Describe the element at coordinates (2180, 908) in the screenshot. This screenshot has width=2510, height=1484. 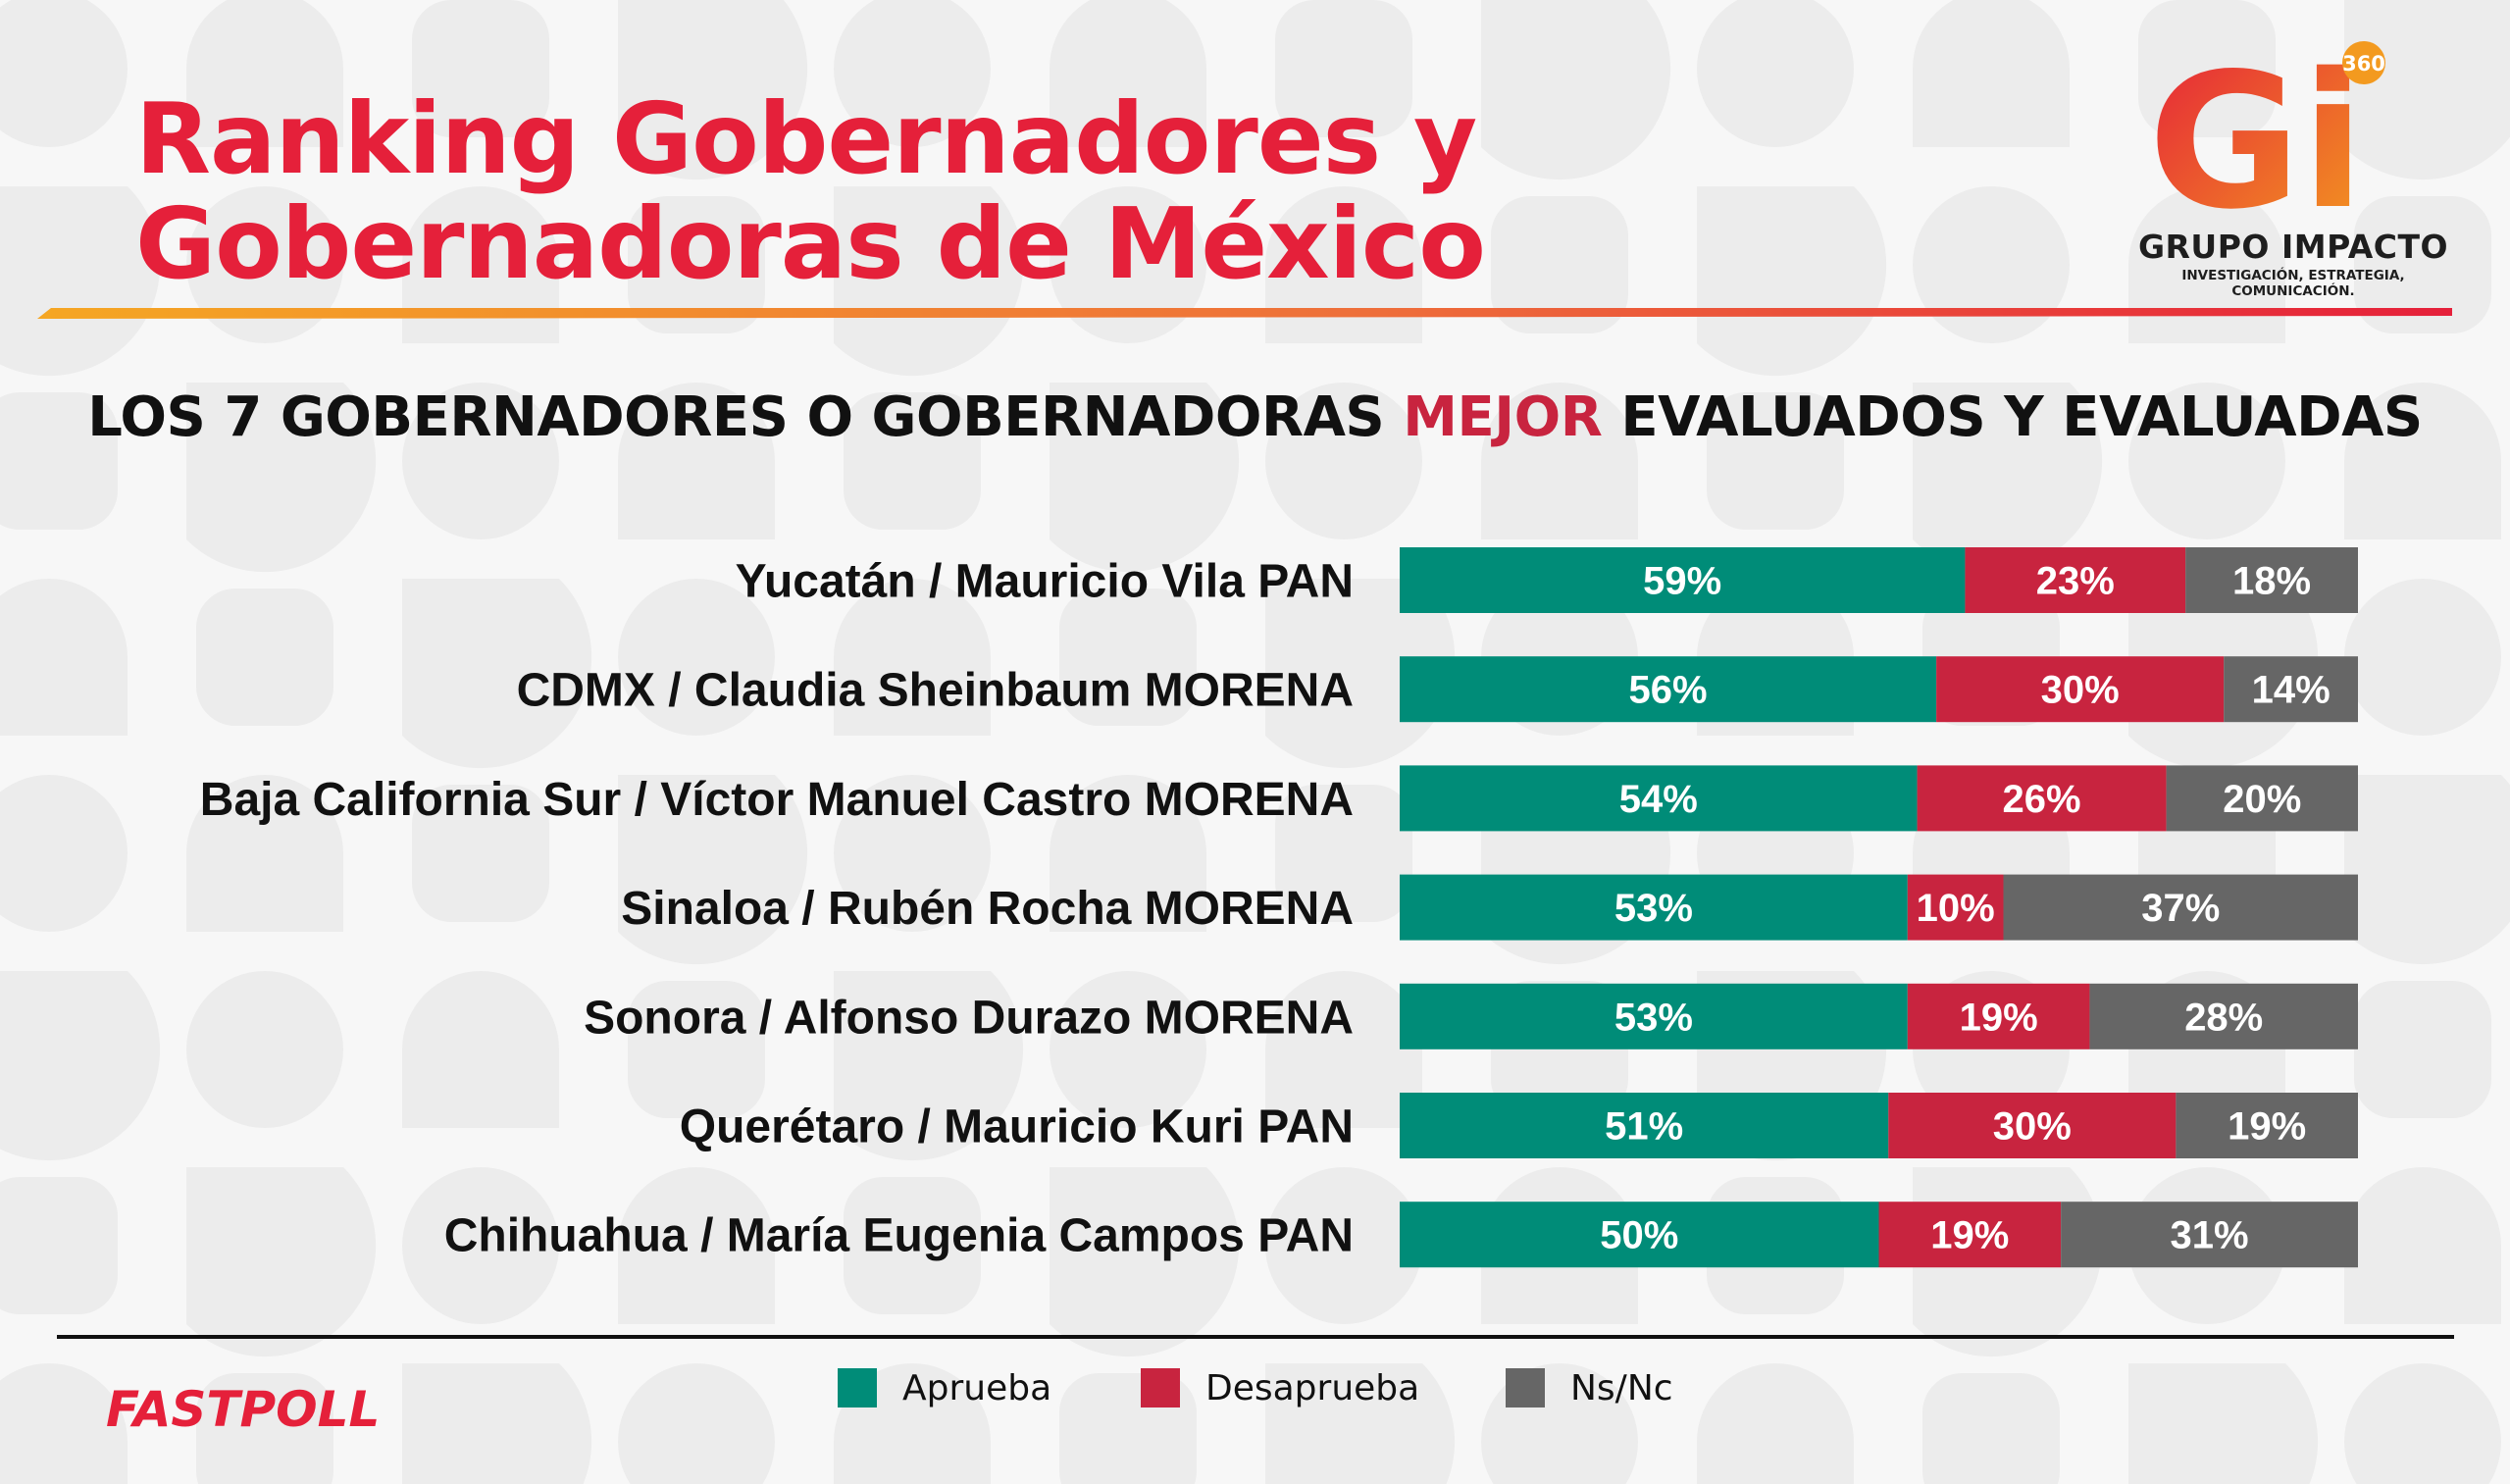
I see `data-label-nsnc: 37%` at that location.